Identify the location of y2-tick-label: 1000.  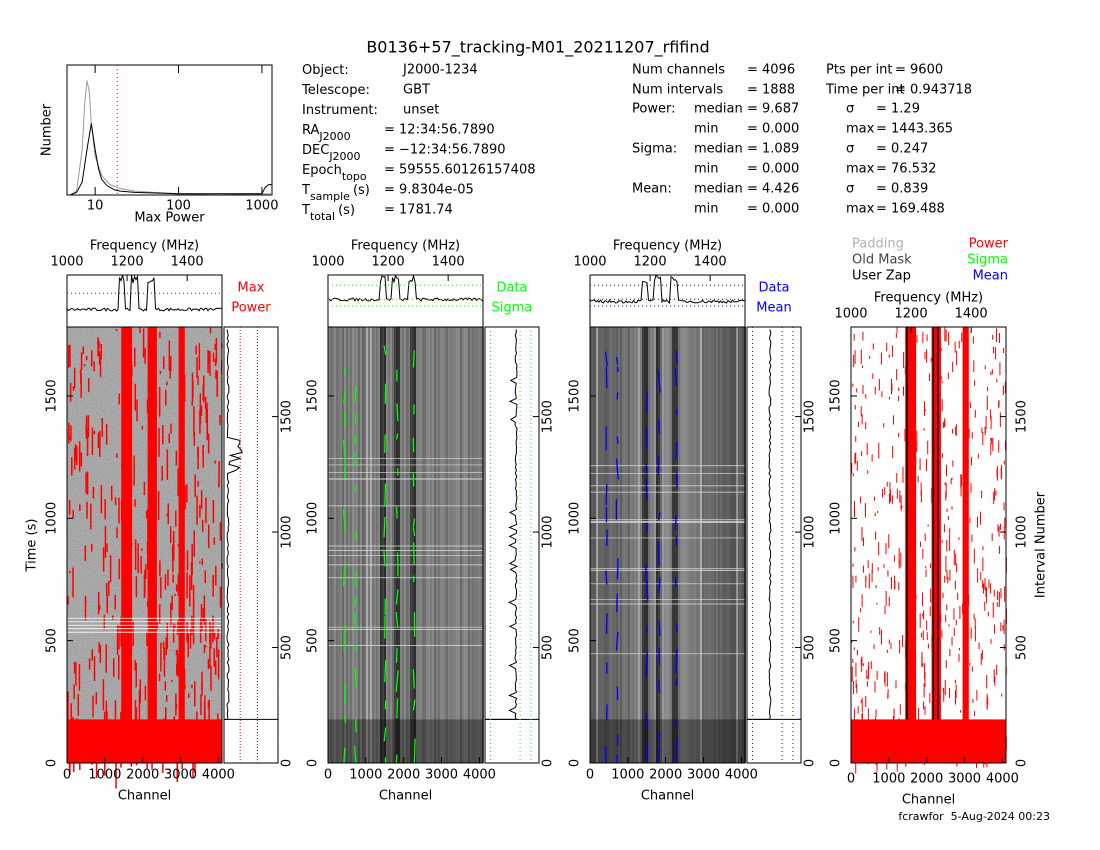
(1022, 532).